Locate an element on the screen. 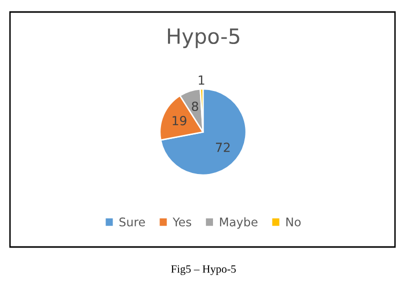  data-label: 72 is located at coordinates (223, 147).